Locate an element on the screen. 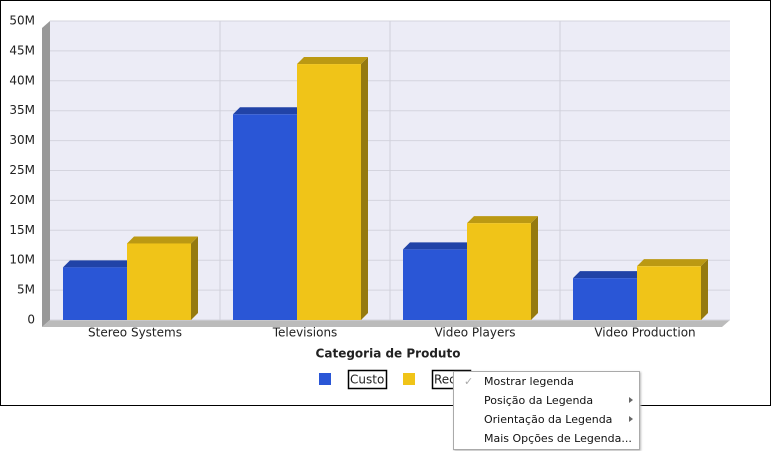  x-tick-label: Video Players is located at coordinates (474, 333).